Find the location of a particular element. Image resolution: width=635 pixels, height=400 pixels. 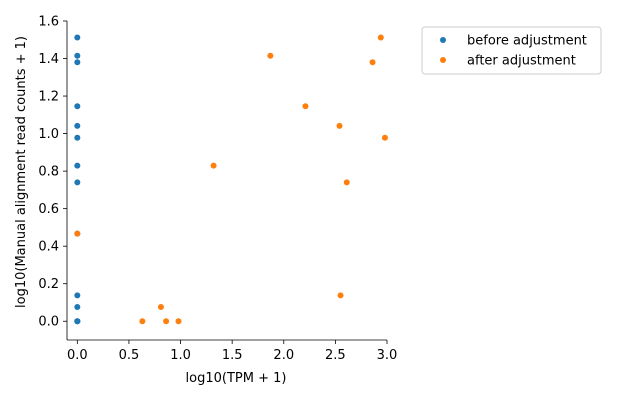

y-tick-label: 0.0 is located at coordinates (48, 322).